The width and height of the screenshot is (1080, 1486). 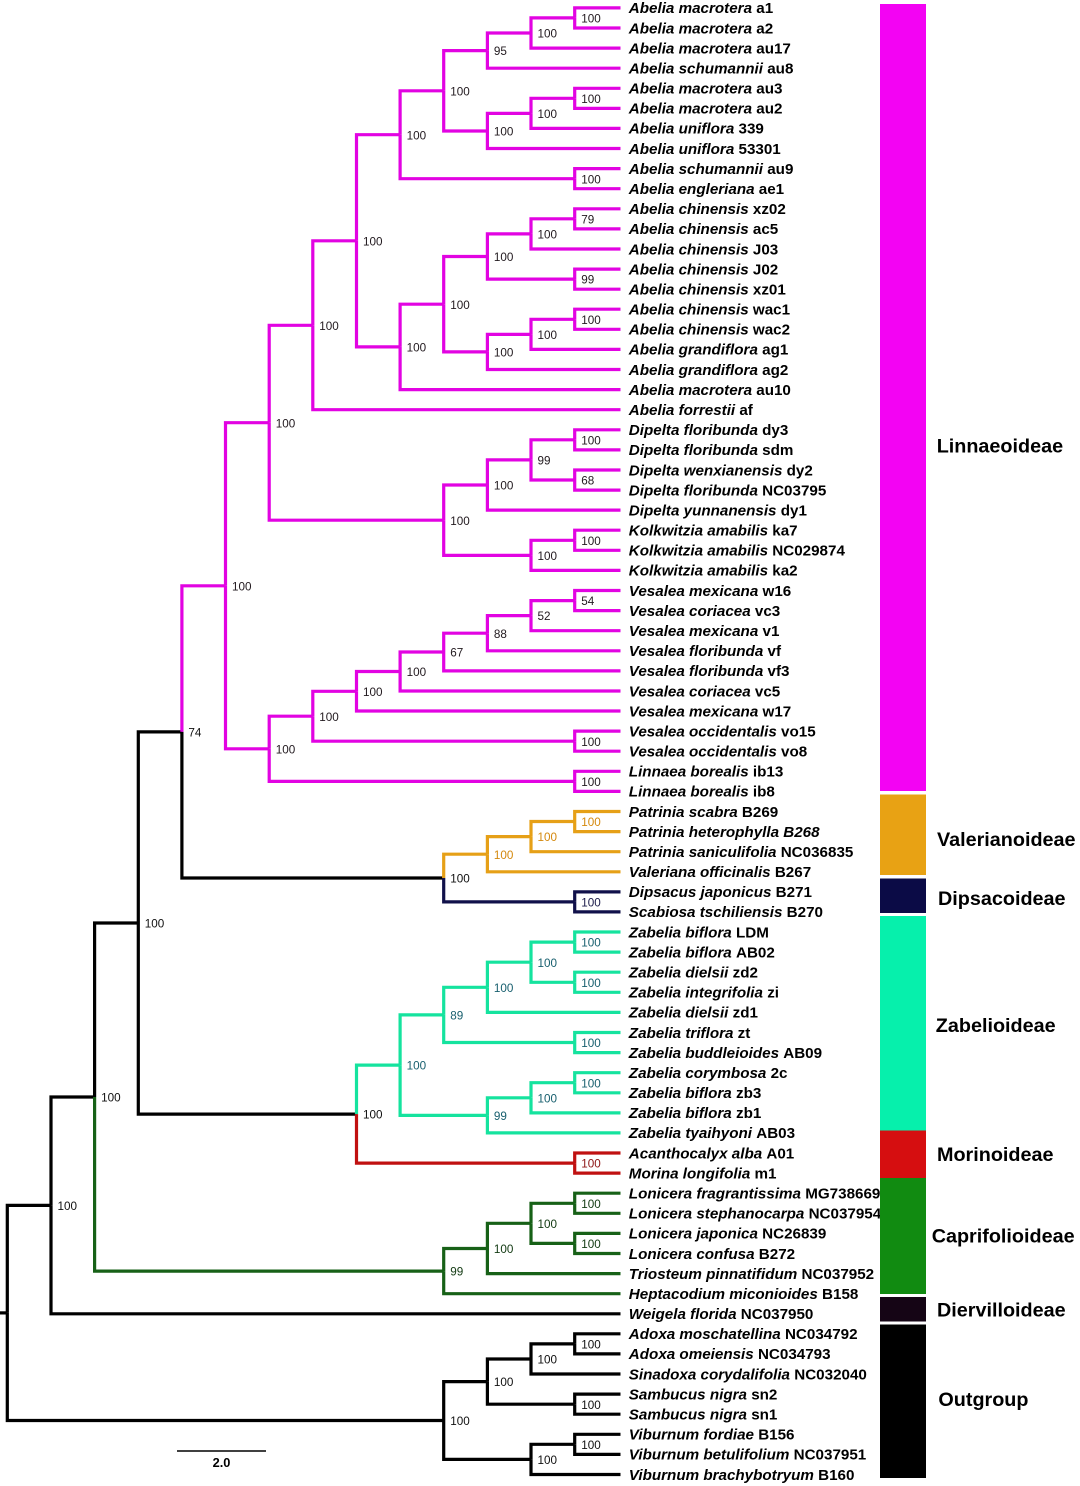 I want to click on svg-text: Vesalea coriacea vc3, so click(x=704, y=611).